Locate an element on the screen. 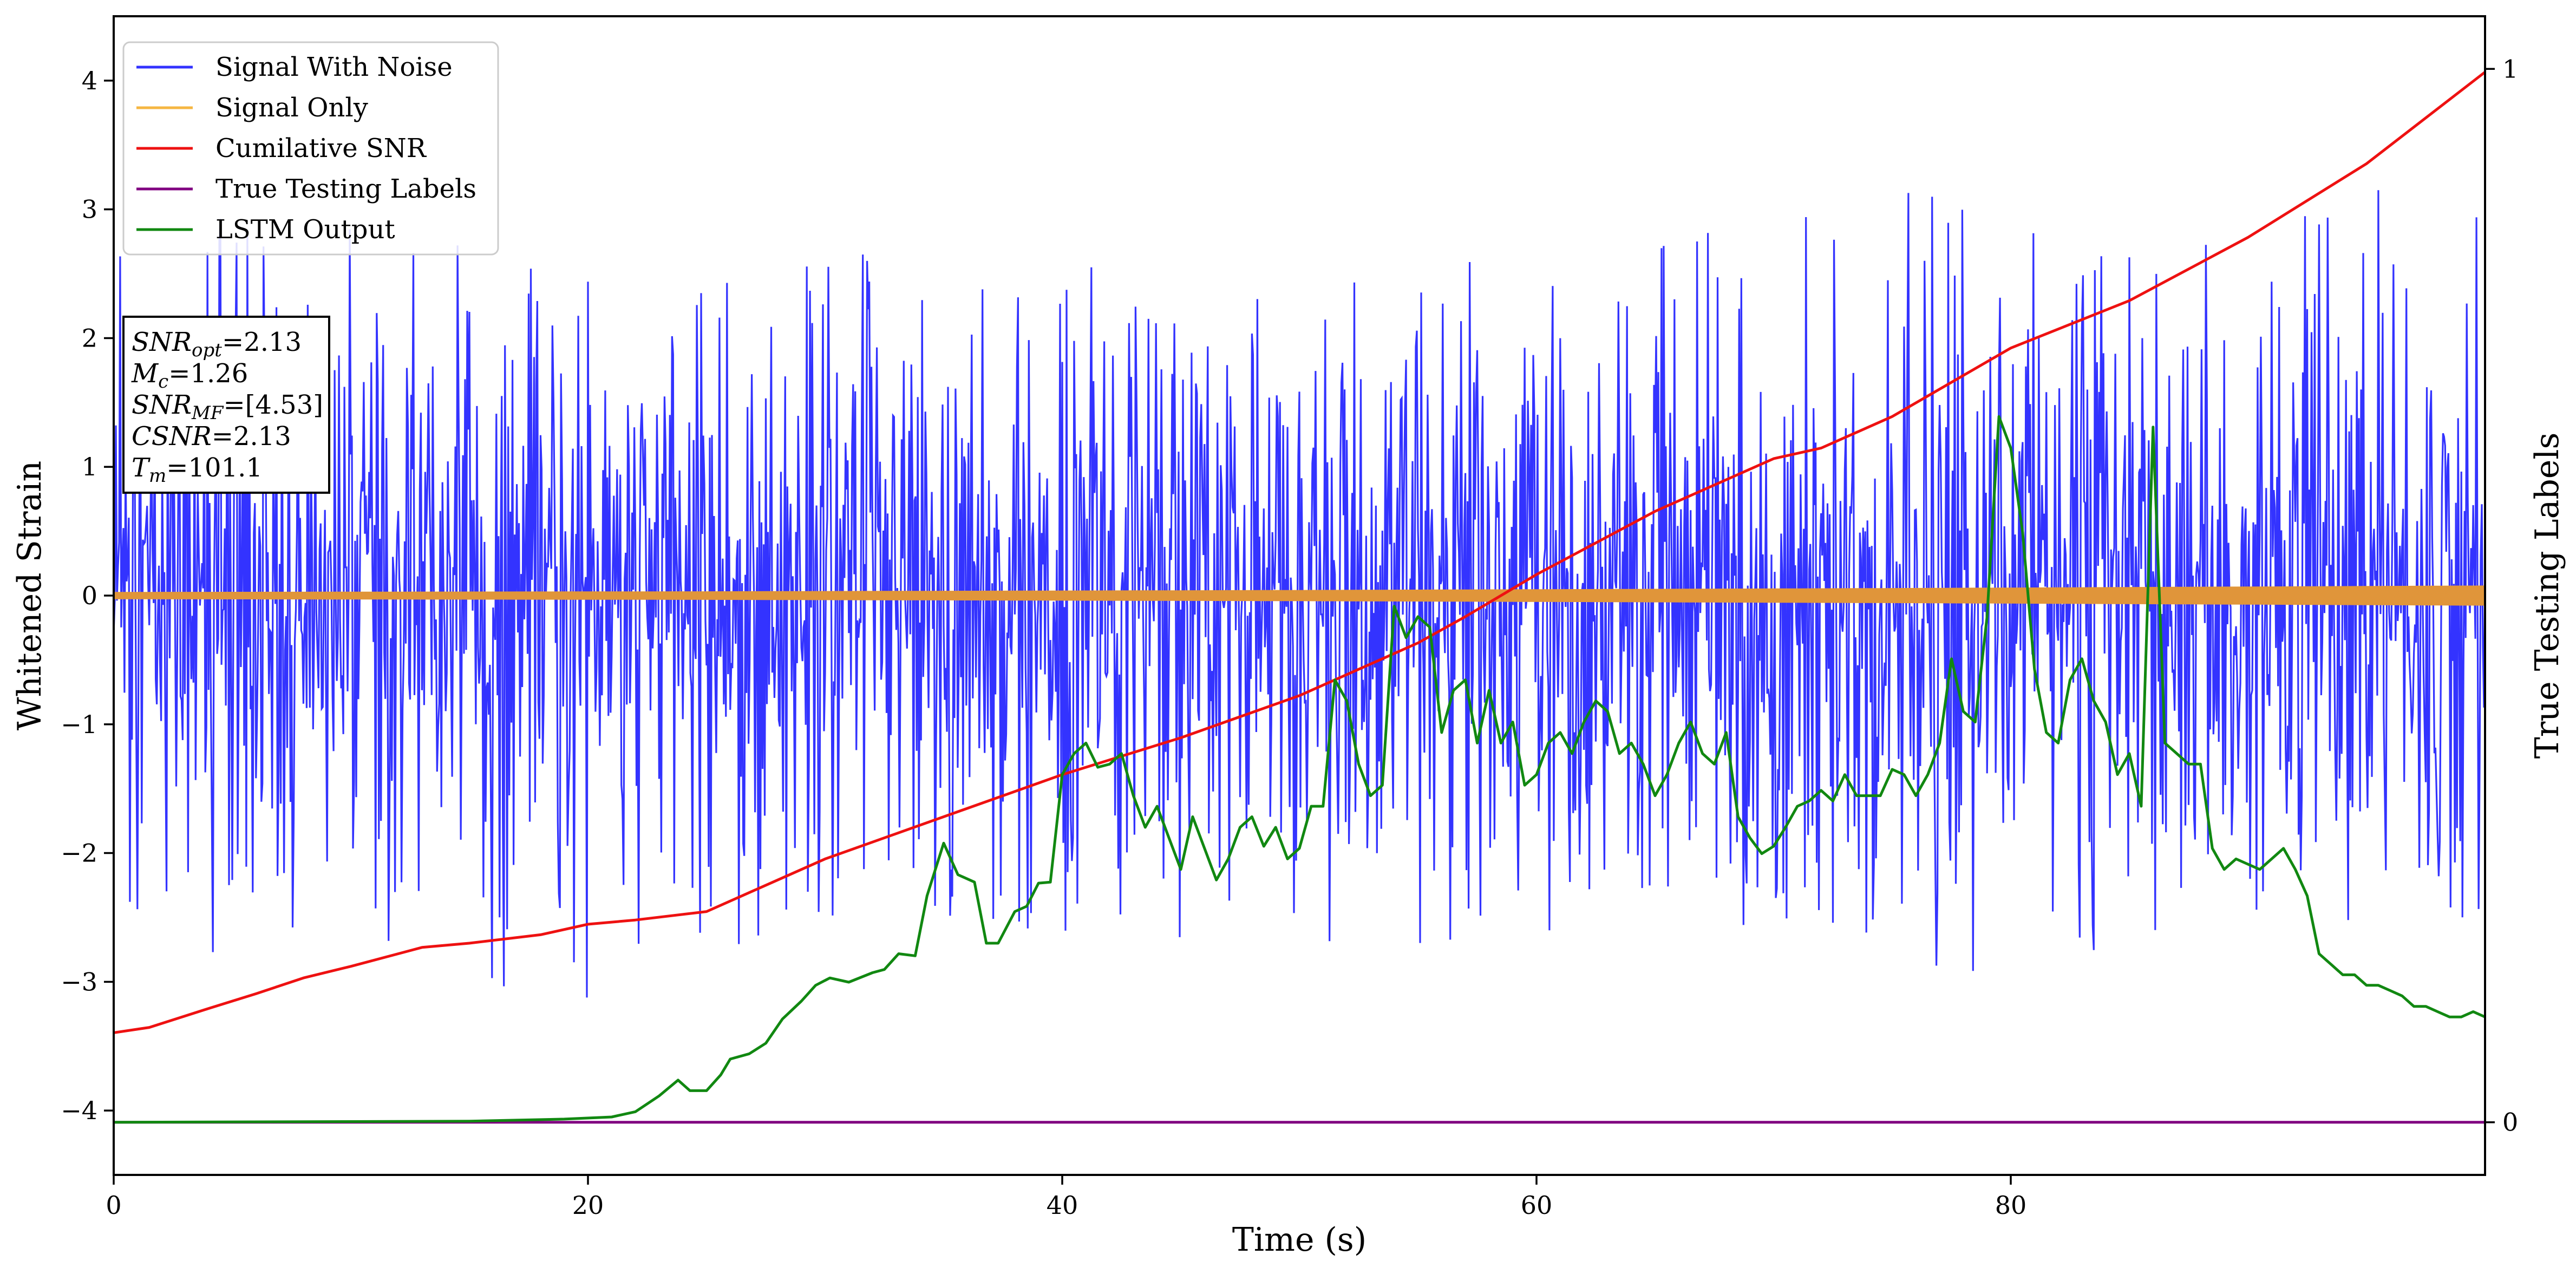  y-axis-right-title: True Testing Labels is located at coordinates (2547, 596).